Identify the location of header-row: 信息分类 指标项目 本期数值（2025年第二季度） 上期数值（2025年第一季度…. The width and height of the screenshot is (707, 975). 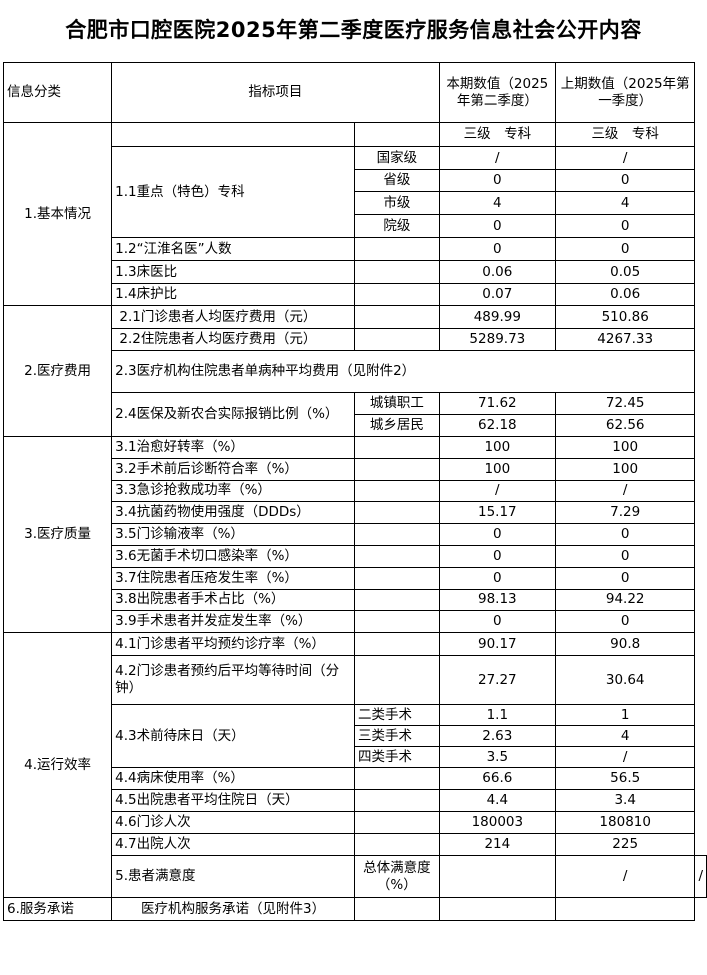
(354, 92).